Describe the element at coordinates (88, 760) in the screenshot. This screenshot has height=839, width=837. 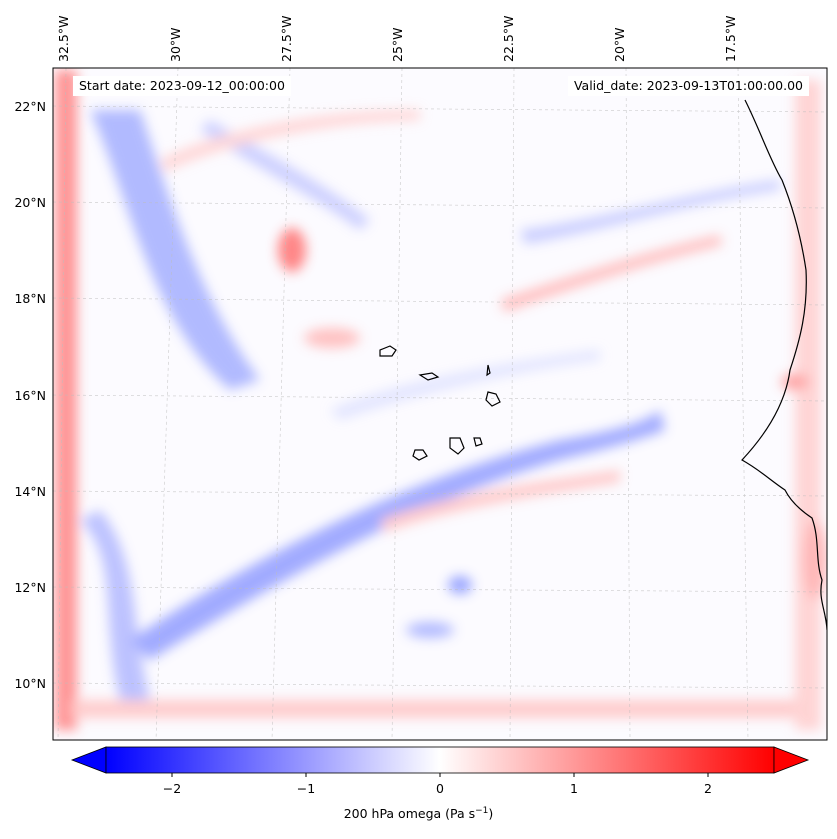
I see `colorbar-extend-low` at that location.